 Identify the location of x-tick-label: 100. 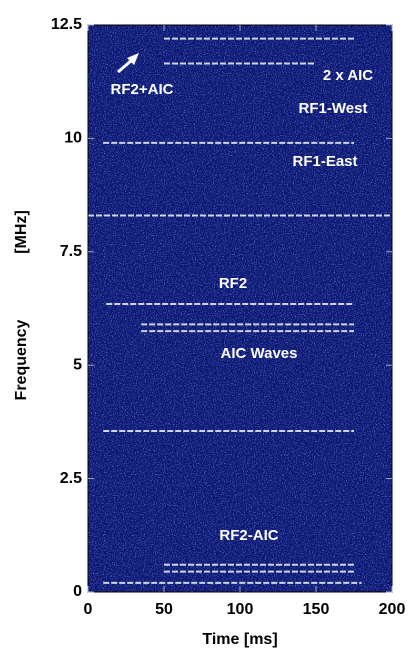
(240, 609).